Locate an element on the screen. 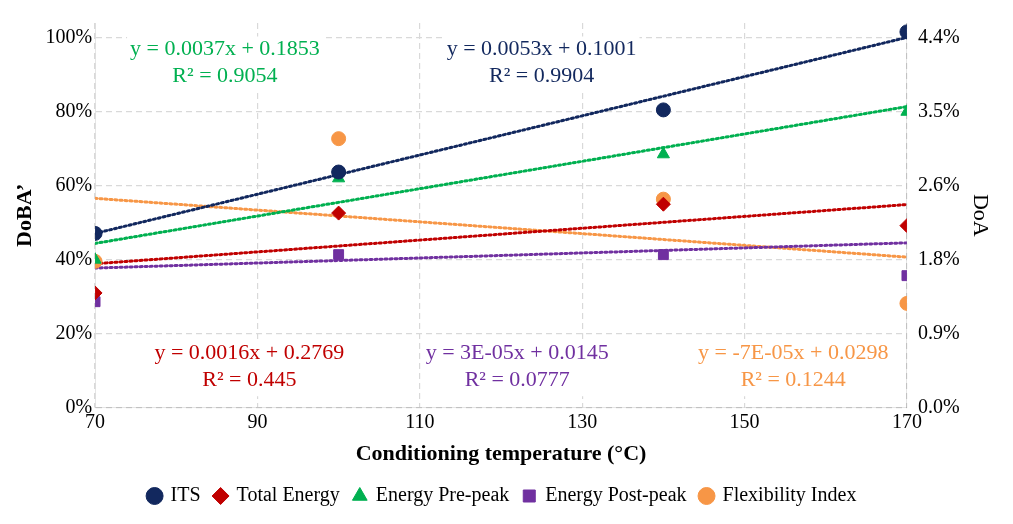 The height and width of the screenshot is (524, 1013). legend-label: Flexibility Index is located at coordinates (789, 495).